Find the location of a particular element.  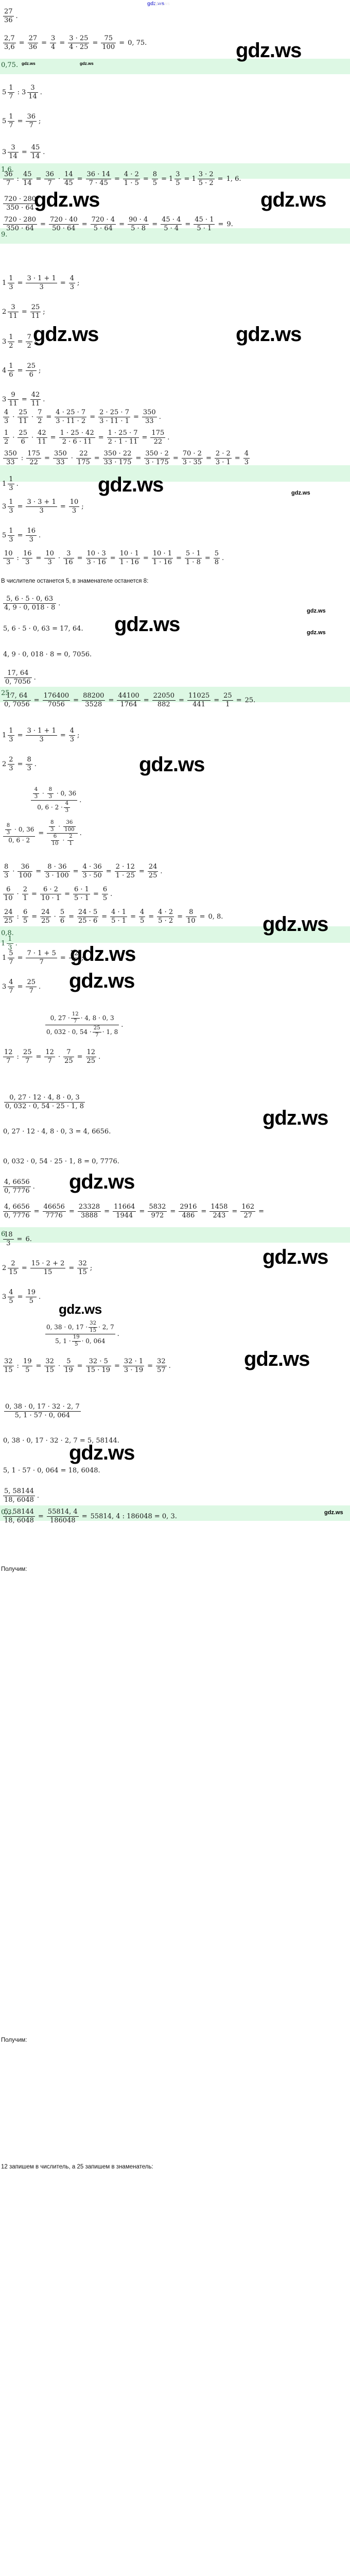

math-line: 5, 1 · 57 · 0, 064 = 18, 6048. is located at coordinates (51, 1471).